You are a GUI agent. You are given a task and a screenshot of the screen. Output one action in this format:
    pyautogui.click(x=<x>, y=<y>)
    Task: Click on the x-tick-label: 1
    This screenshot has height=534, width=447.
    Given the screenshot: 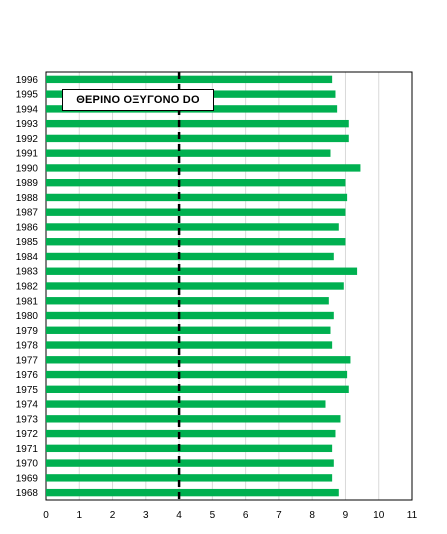 What is the action you would take?
    pyautogui.click(x=79, y=515)
    